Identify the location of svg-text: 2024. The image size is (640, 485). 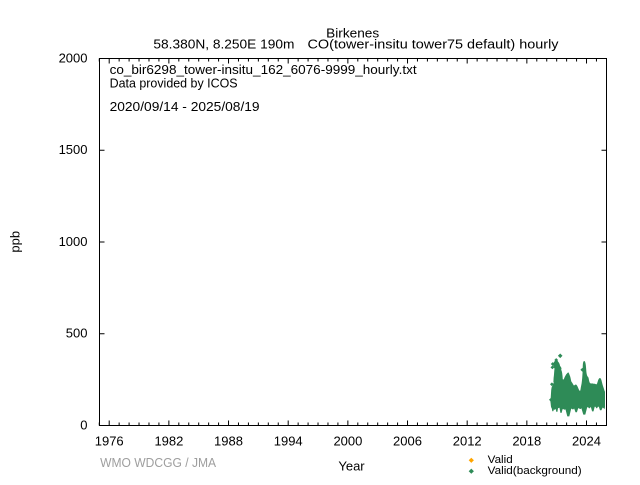
(586, 441).